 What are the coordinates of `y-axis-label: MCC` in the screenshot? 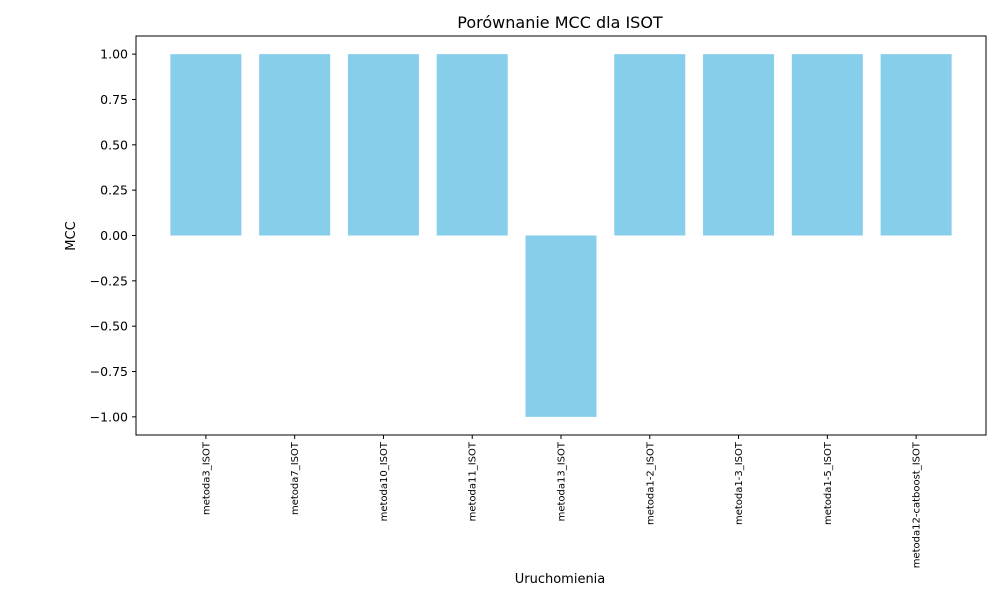 It's located at (71, 235).